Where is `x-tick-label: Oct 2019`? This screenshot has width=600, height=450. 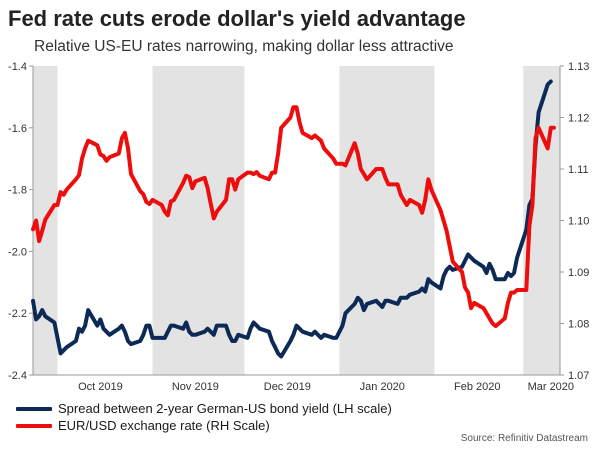 x-tick-label: Oct 2019 is located at coordinates (100, 387).